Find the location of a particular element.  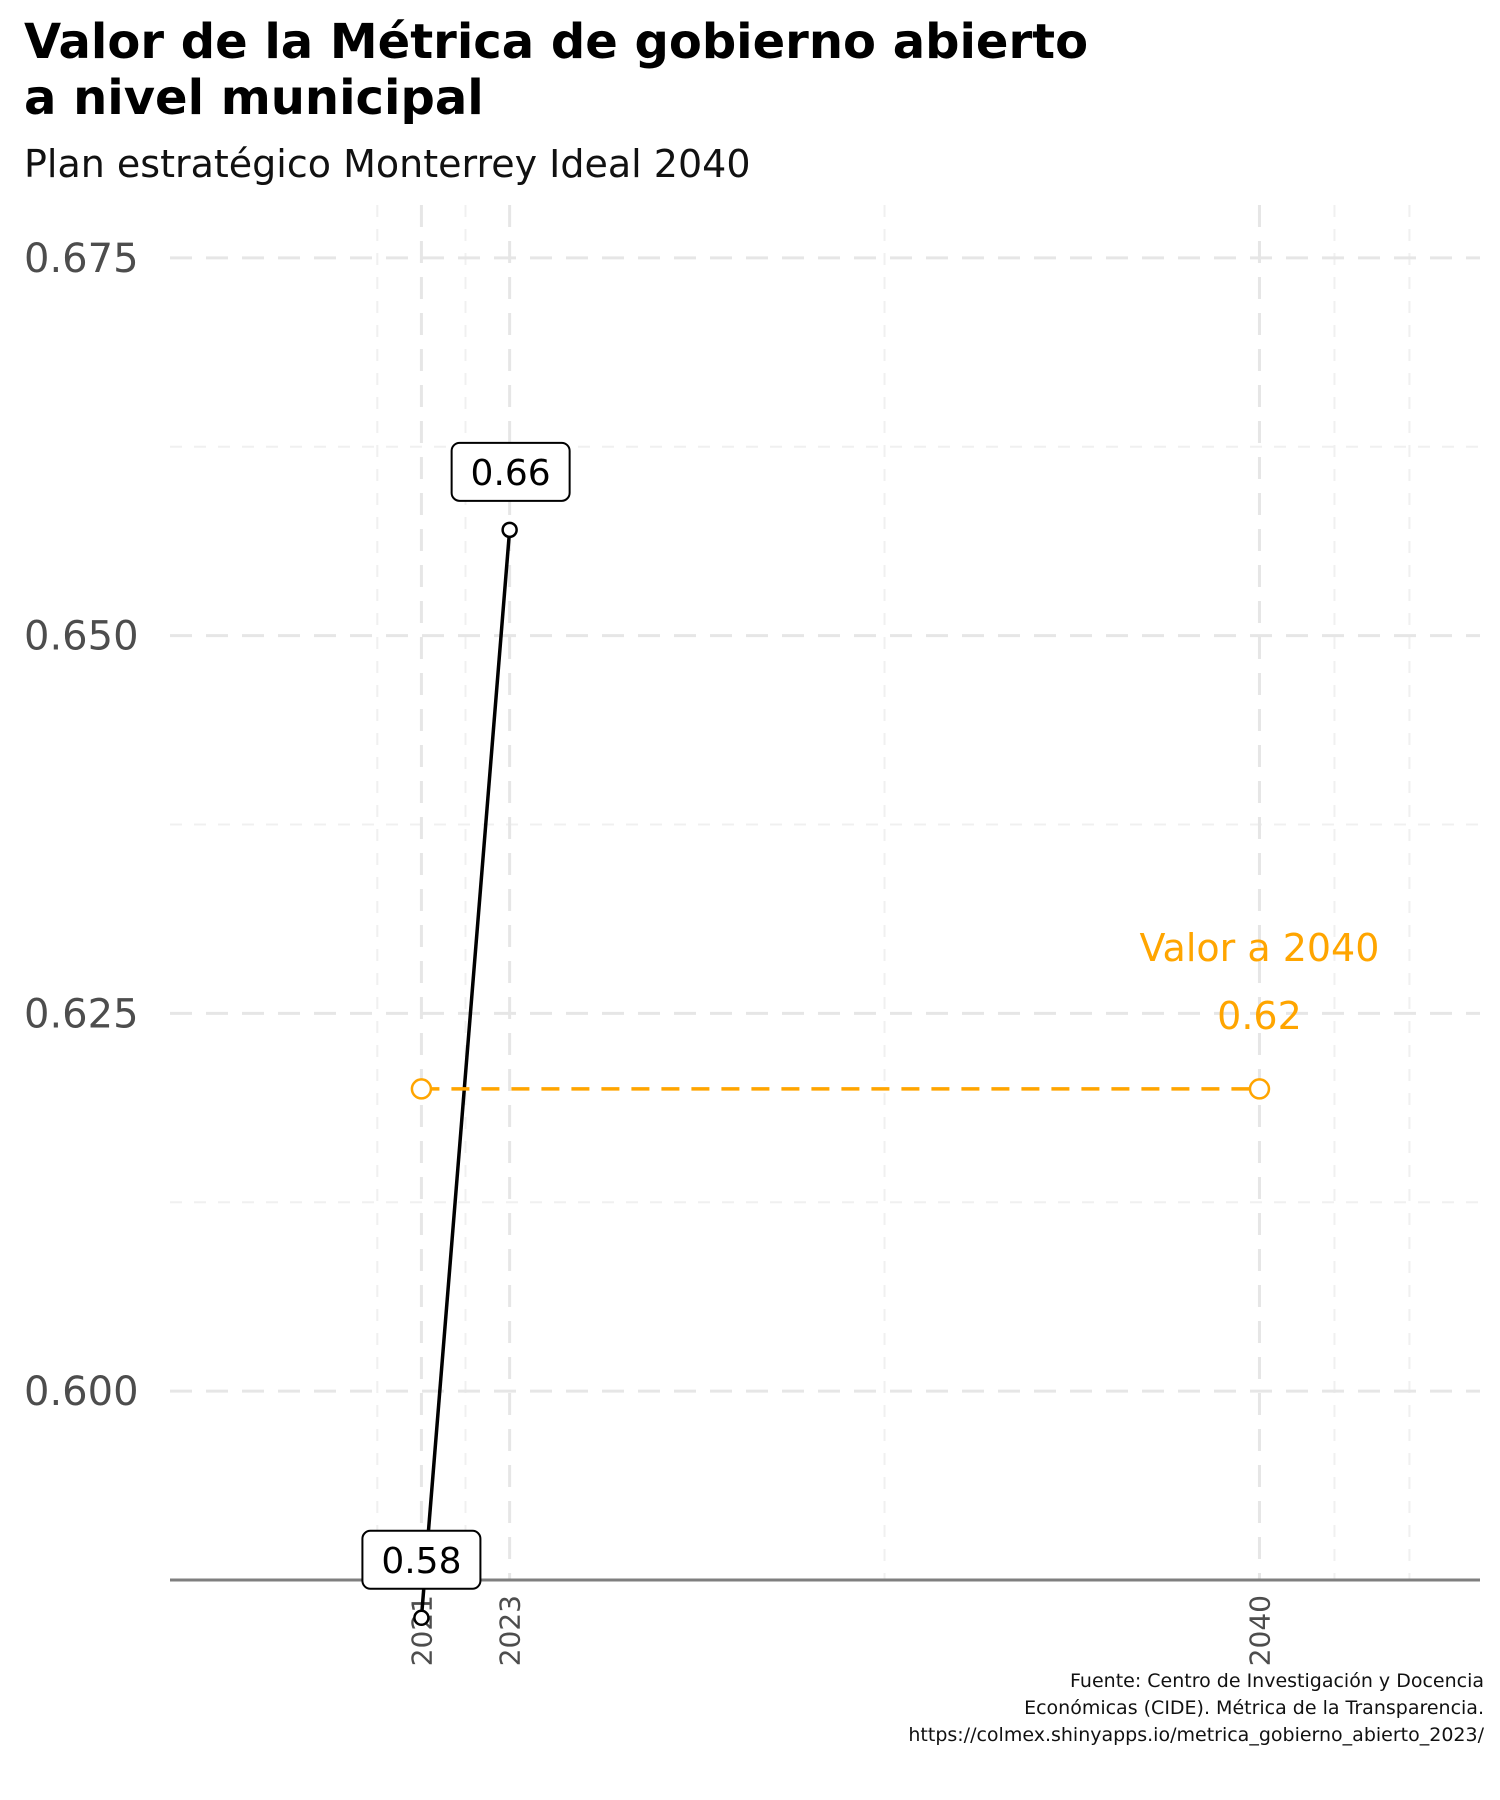

annotations: Valor a 2040 0.62 is located at coordinates (1260, 982).